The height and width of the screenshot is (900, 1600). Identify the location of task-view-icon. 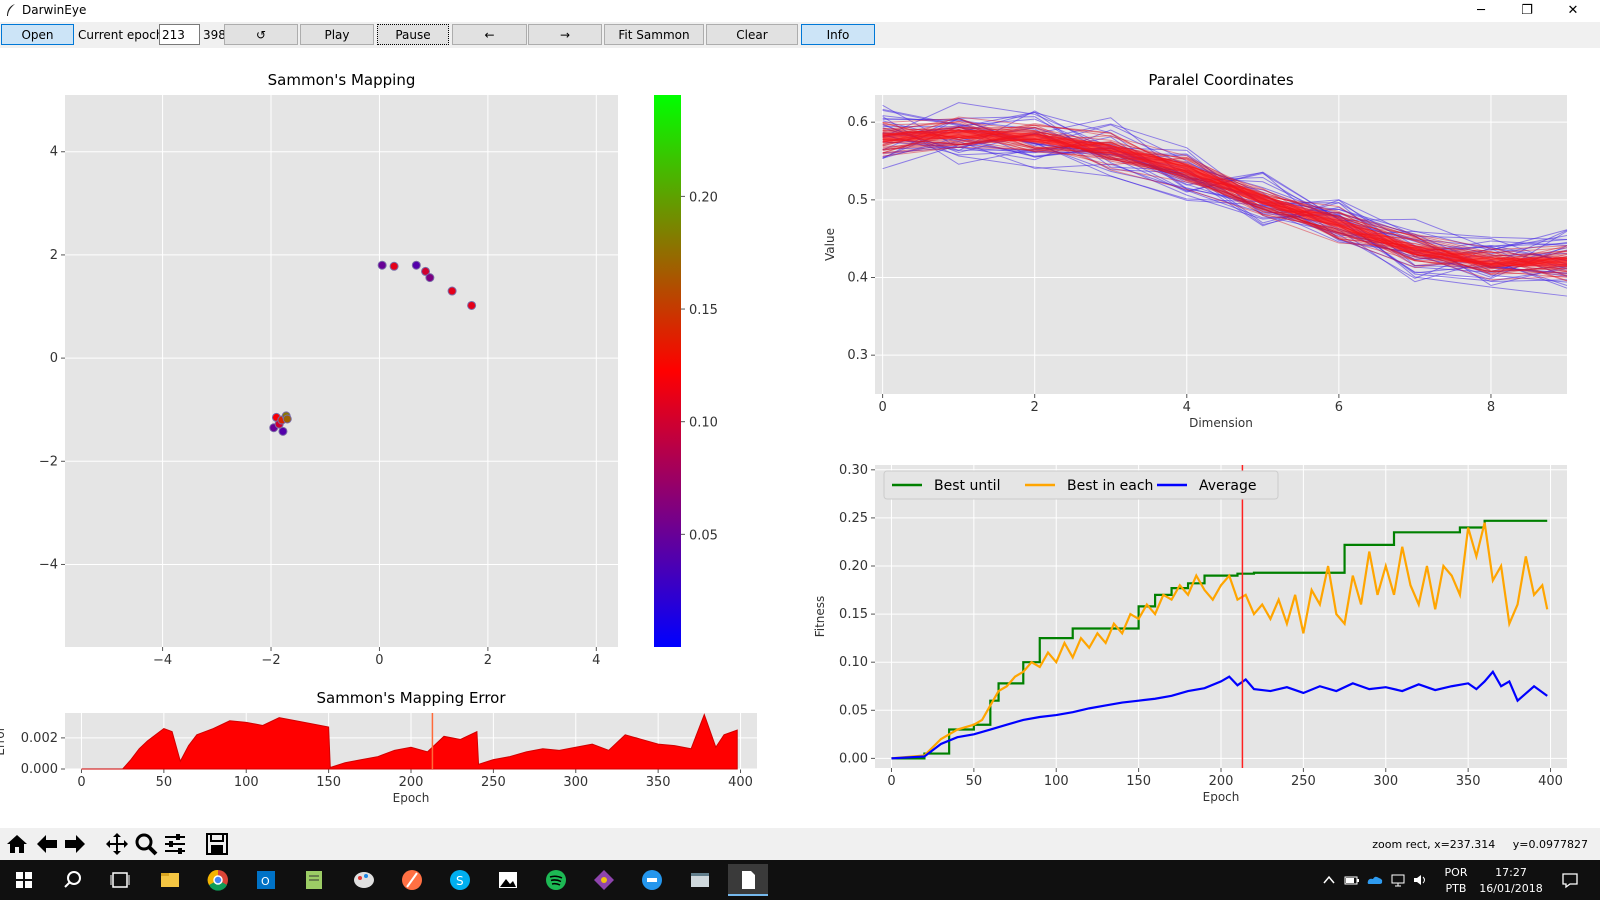
(120, 880).